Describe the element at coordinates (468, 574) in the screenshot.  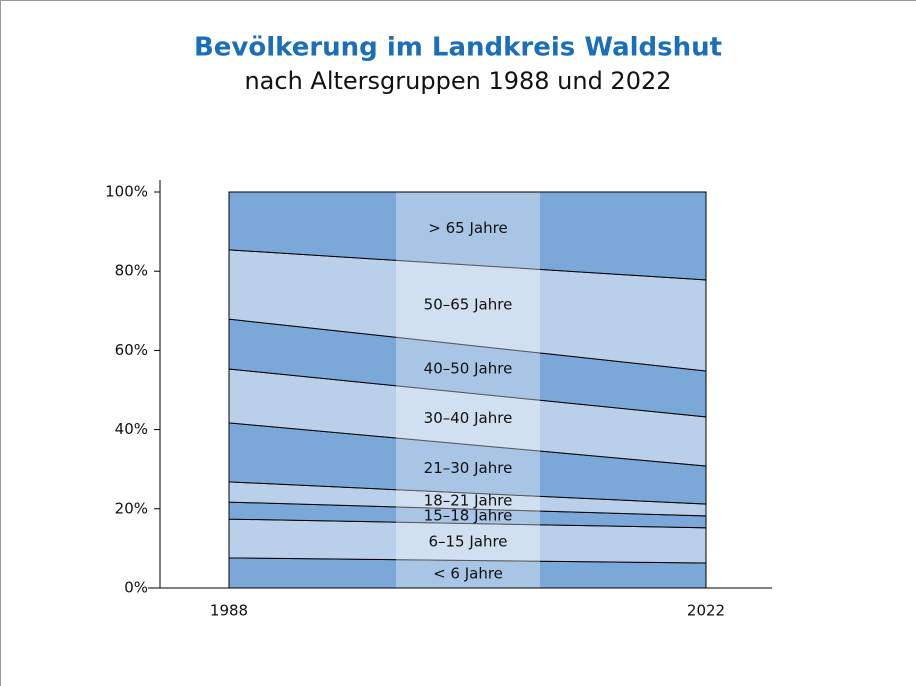
I see `series-label: < 6 Jahre` at that location.